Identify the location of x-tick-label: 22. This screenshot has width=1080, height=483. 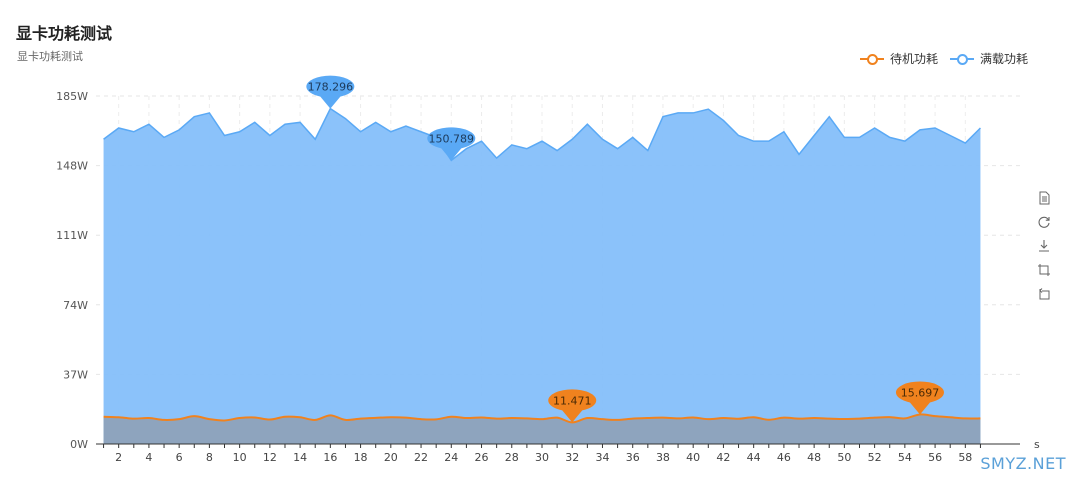
(421, 457).